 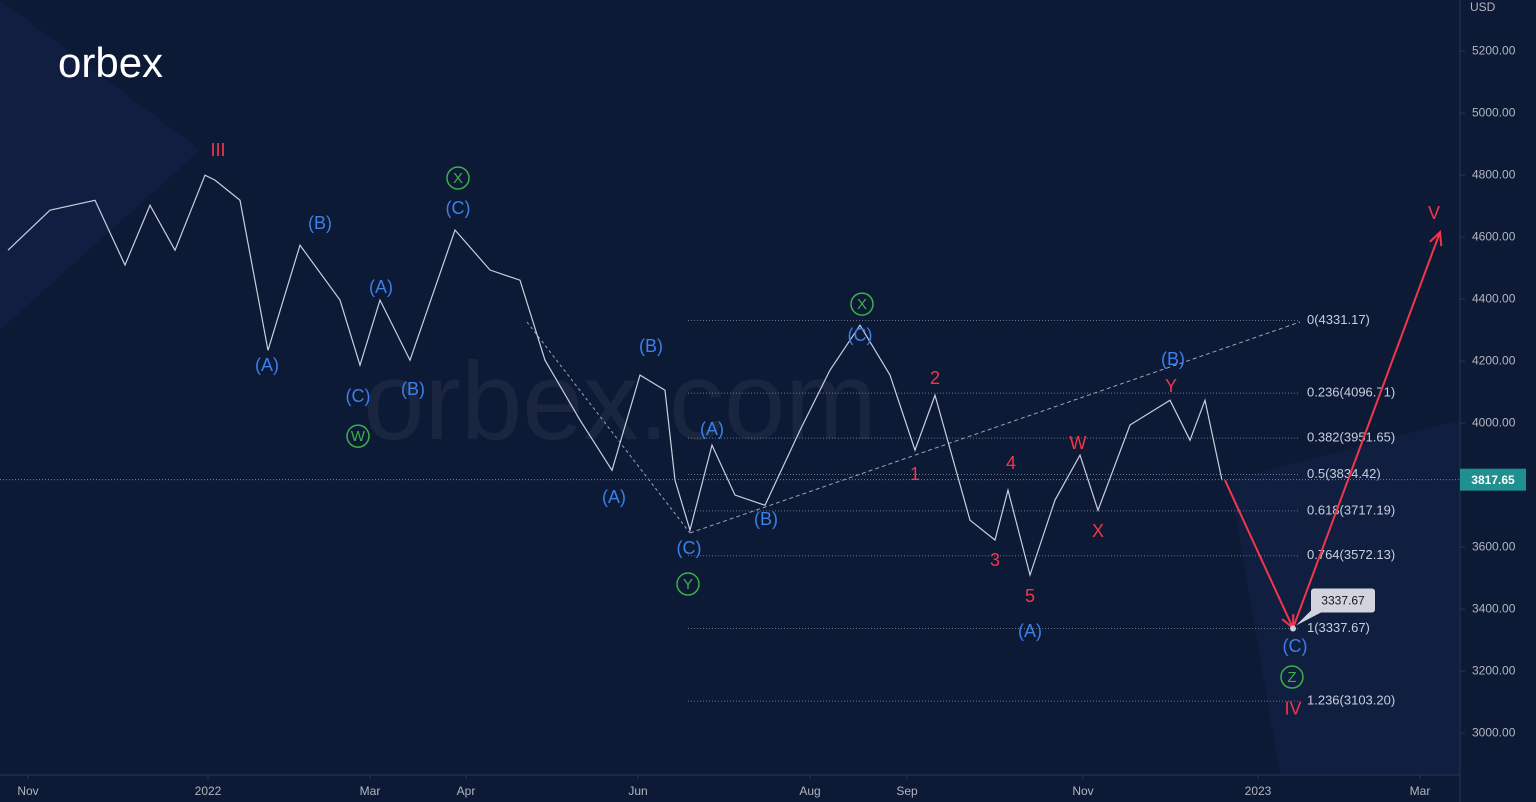 What do you see at coordinates (1434, 213) in the screenshot?
I see `wave-label: V` at bounding box center [1434, 213].